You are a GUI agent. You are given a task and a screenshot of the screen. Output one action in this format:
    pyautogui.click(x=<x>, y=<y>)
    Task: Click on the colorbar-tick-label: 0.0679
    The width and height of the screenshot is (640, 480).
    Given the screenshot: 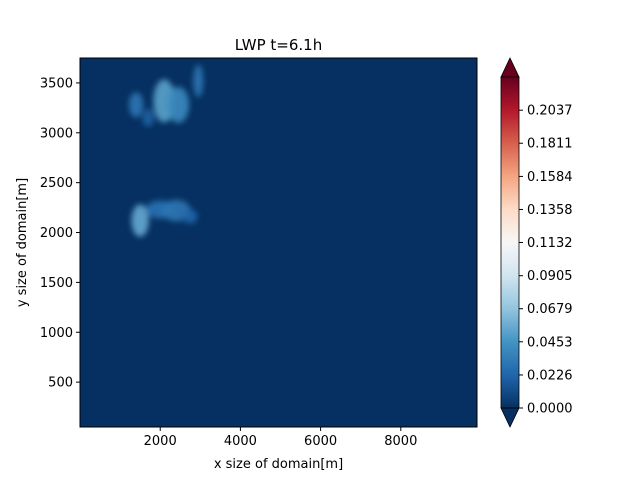 What is the action you would take?
    pyautogui.click(x=550, y=309)
    